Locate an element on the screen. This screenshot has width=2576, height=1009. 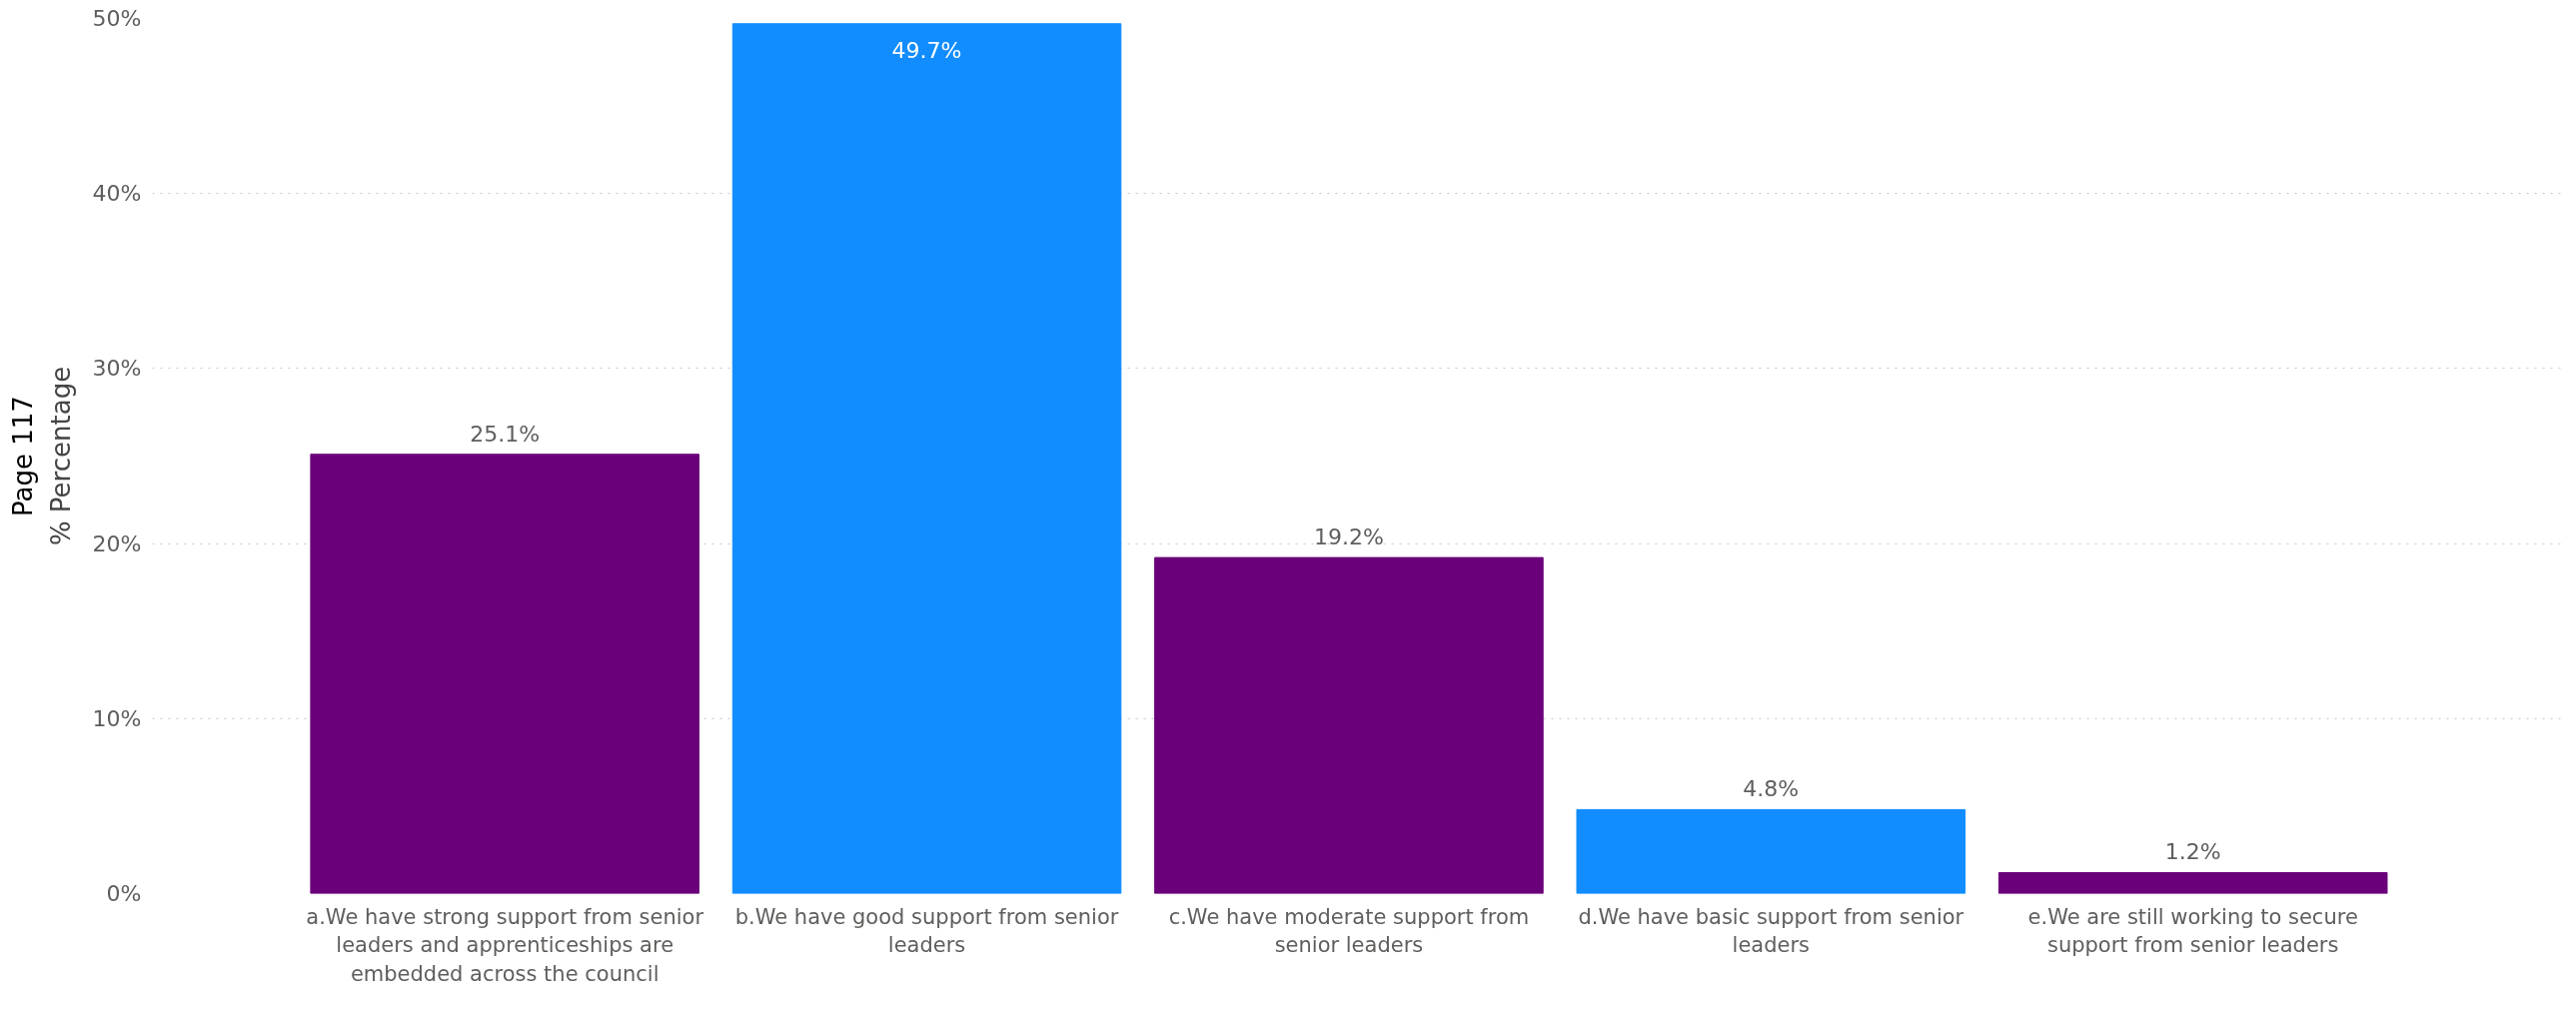
data-label: 19.2% is located at coordinates (1349, 537).